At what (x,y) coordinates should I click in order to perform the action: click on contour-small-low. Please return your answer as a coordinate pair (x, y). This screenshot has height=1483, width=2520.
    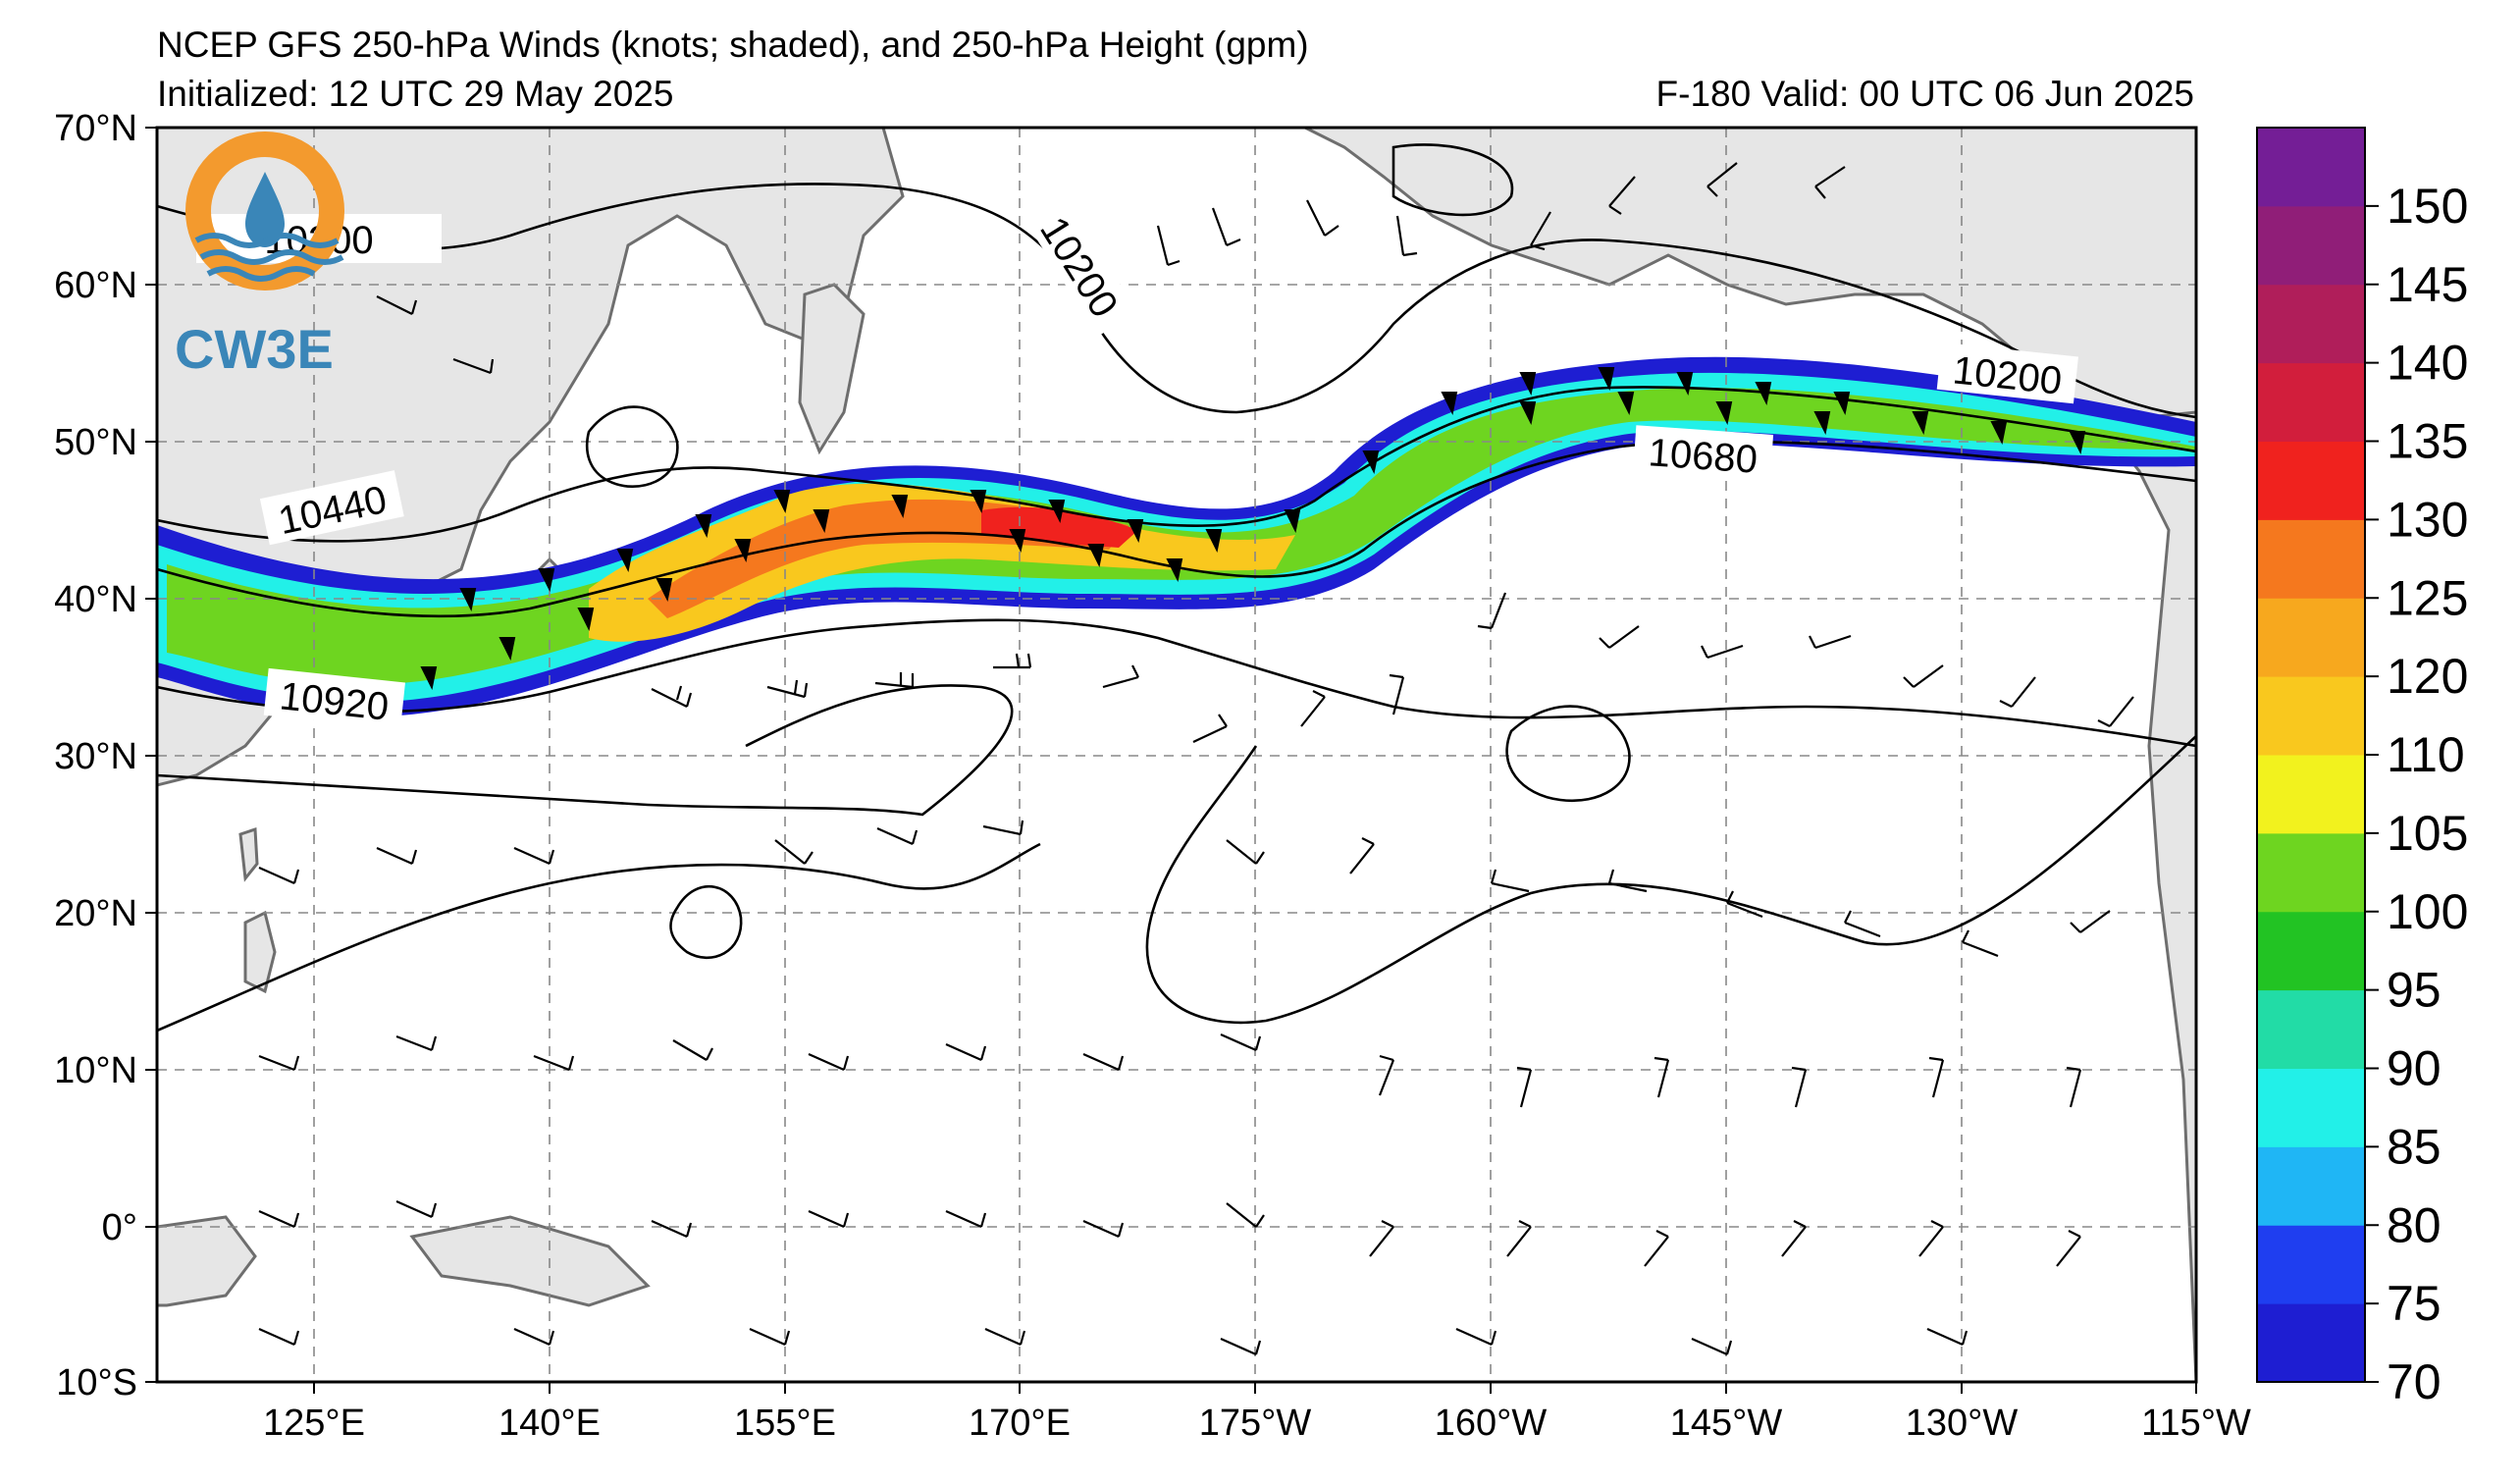
    Looking at the image, I should click on (706, 922).